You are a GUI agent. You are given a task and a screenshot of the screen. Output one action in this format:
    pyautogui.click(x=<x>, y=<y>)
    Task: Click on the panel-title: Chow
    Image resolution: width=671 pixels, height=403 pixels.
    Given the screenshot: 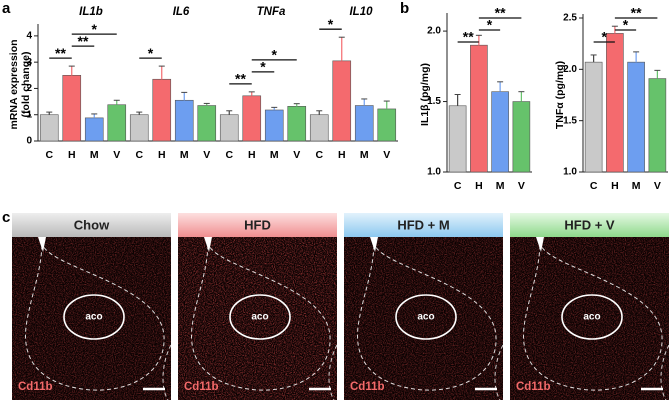 What is the action you would take?
    pyautogui.click(x=92, y=224)
    